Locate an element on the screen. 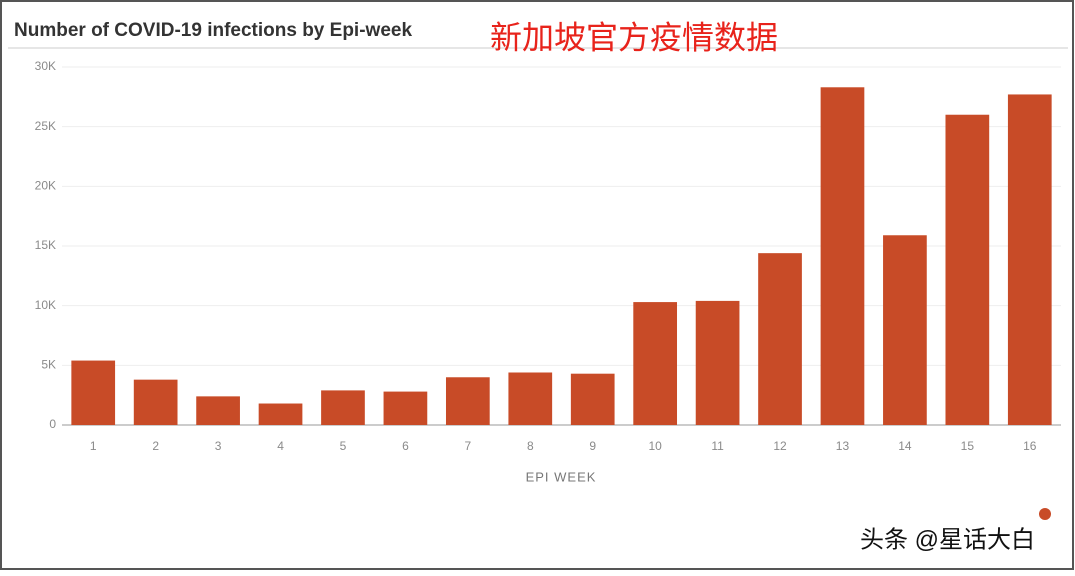  x-tick-label: 3 is located at coordinates (218, 446).